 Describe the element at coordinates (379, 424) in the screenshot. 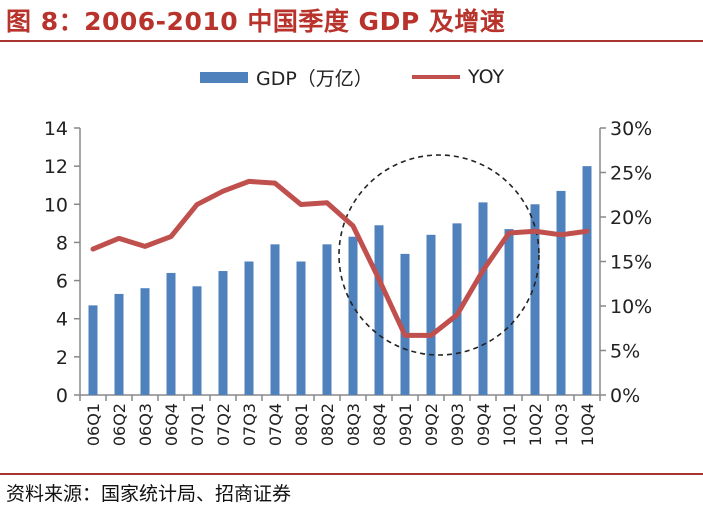

I see `x-tick-label: 08Q4` at that location.